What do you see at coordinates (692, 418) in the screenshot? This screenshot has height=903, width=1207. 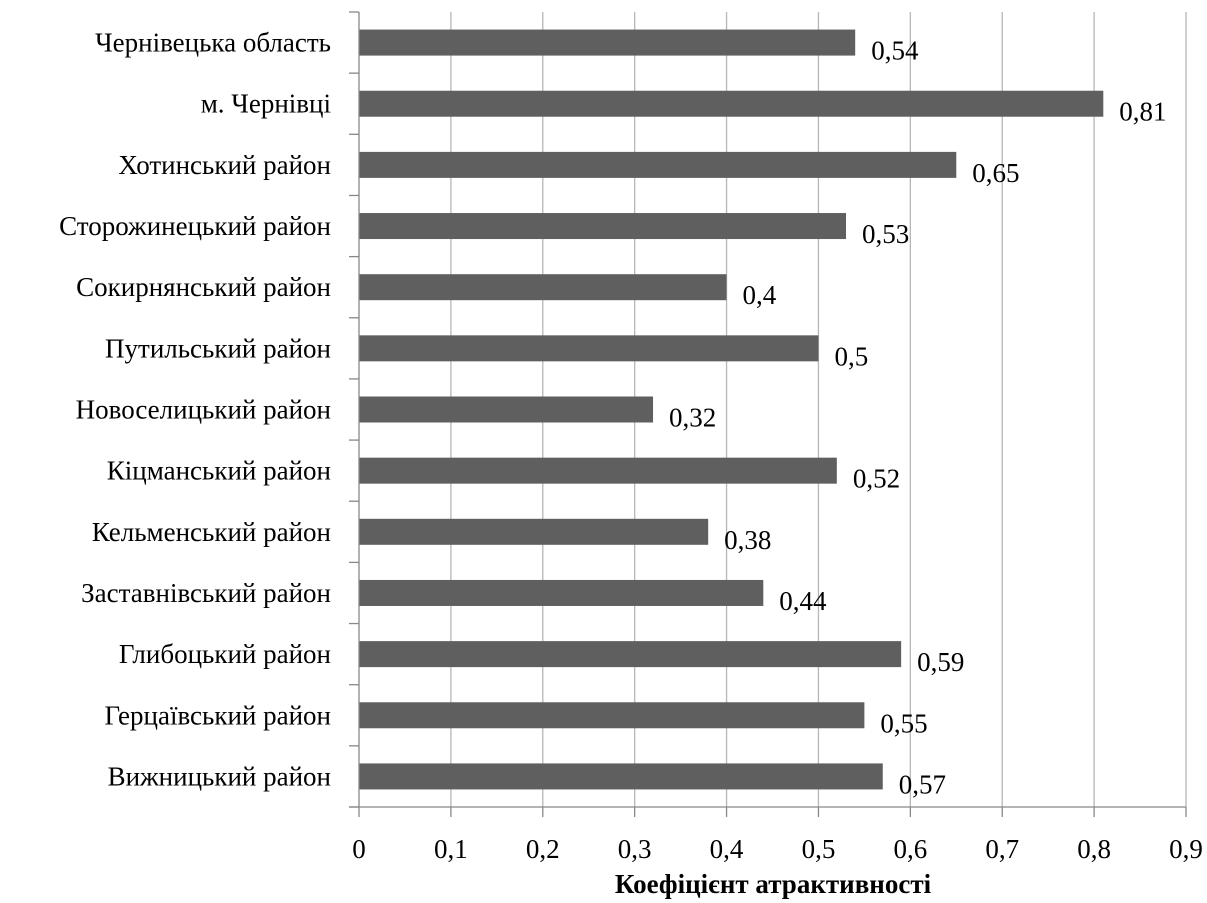 I see `data-label: 0,32` at bounding box center [692, 418].